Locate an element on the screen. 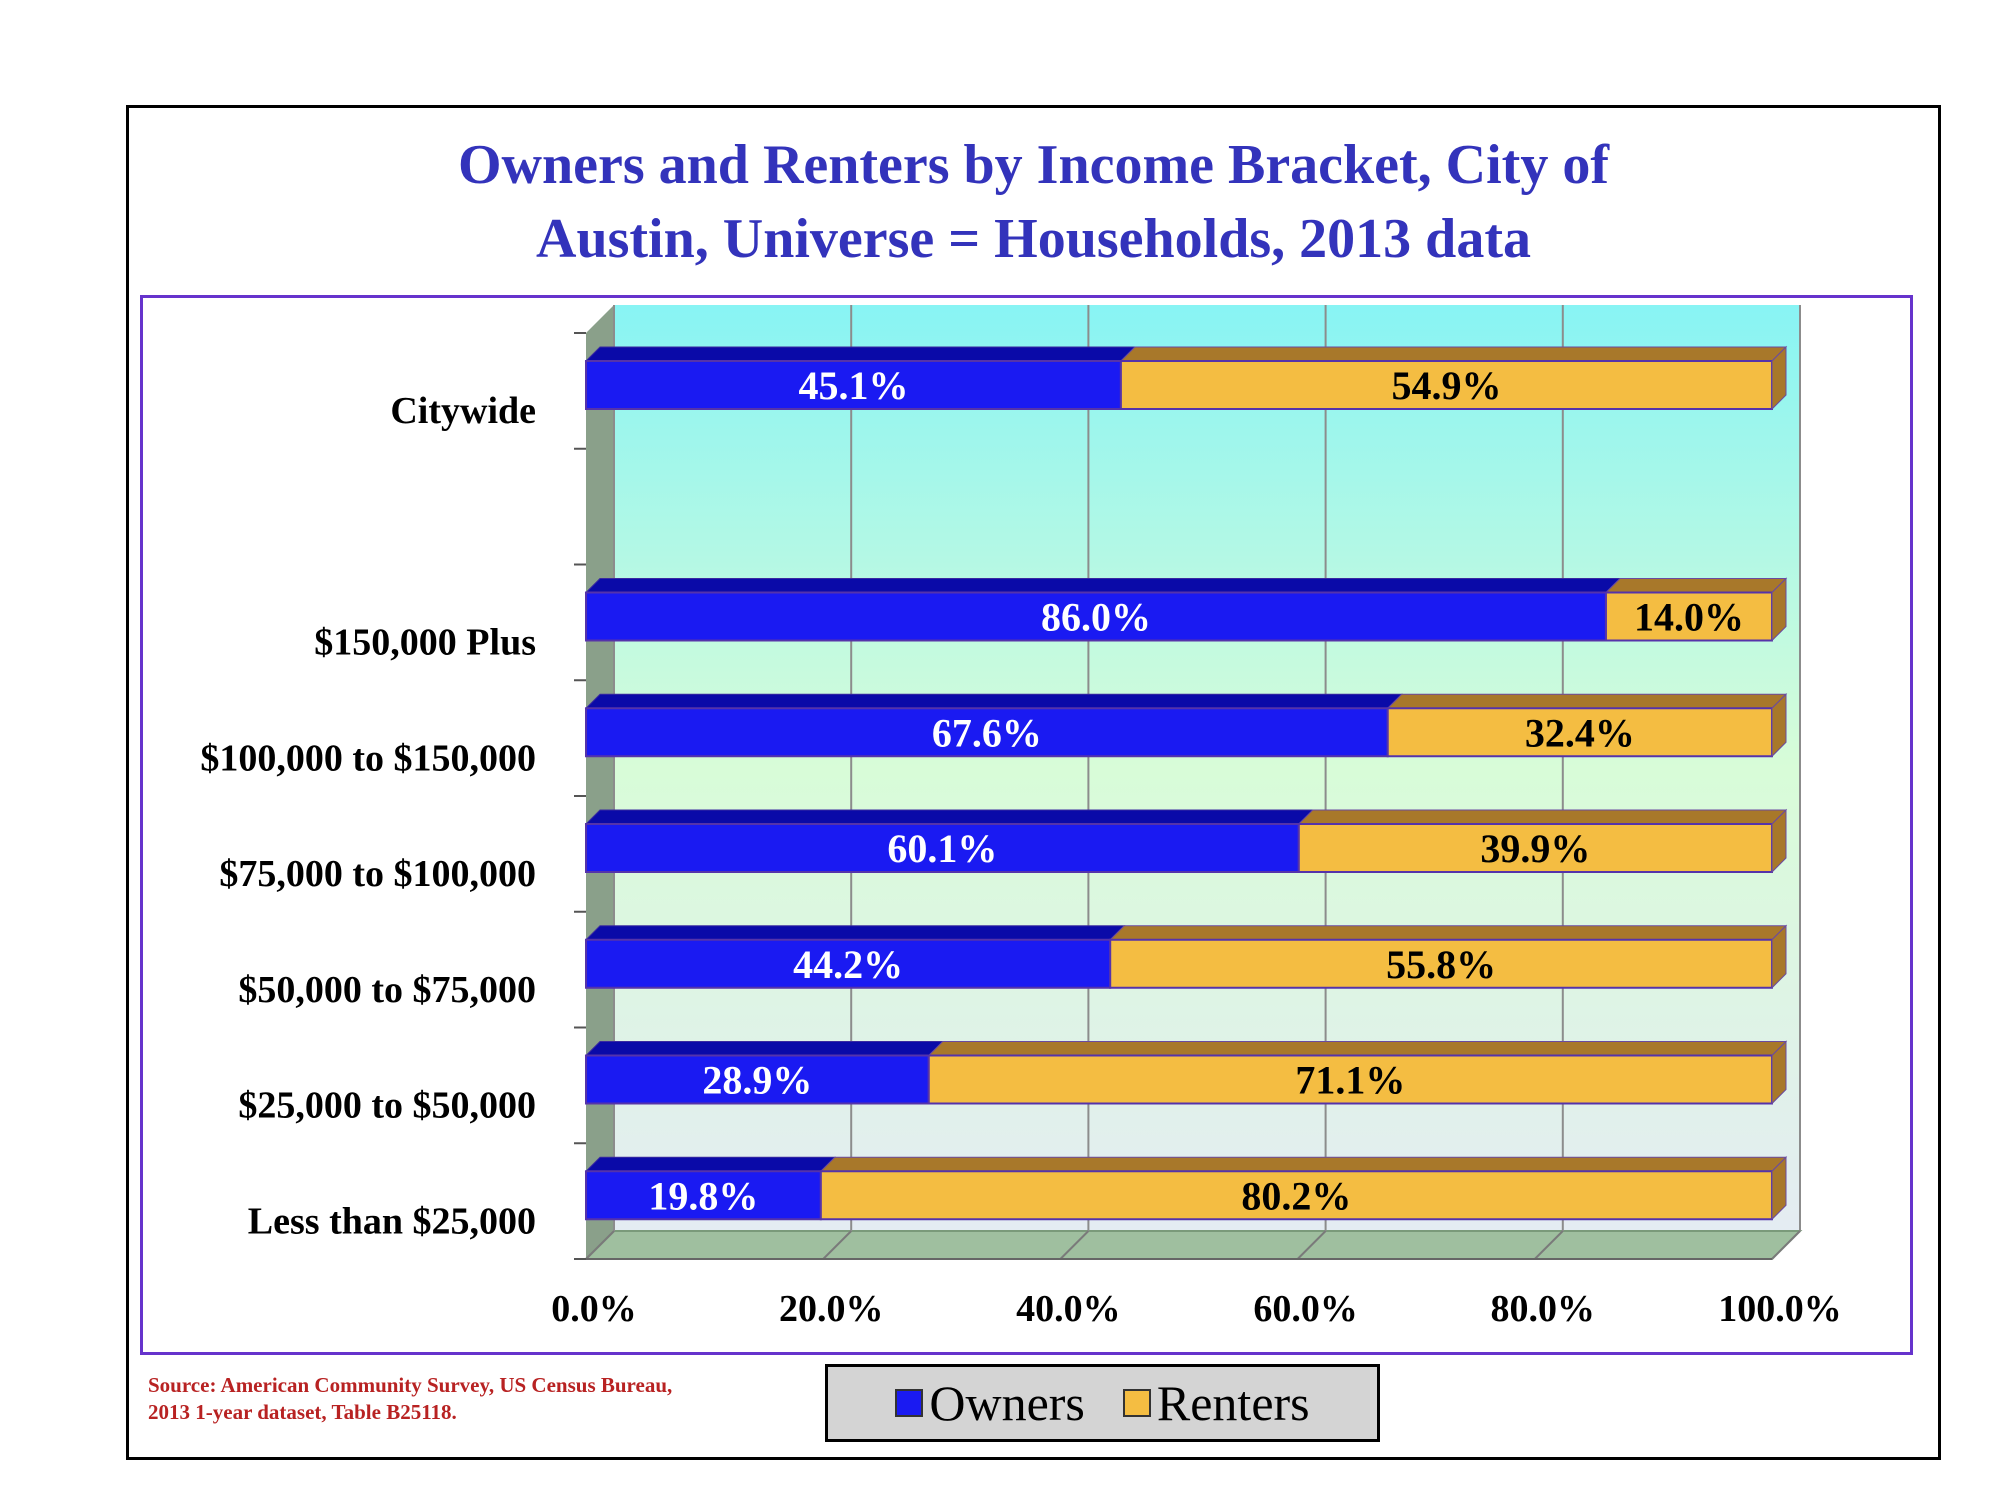  legend-swatch-owners is located at coordinates (909, 1403).